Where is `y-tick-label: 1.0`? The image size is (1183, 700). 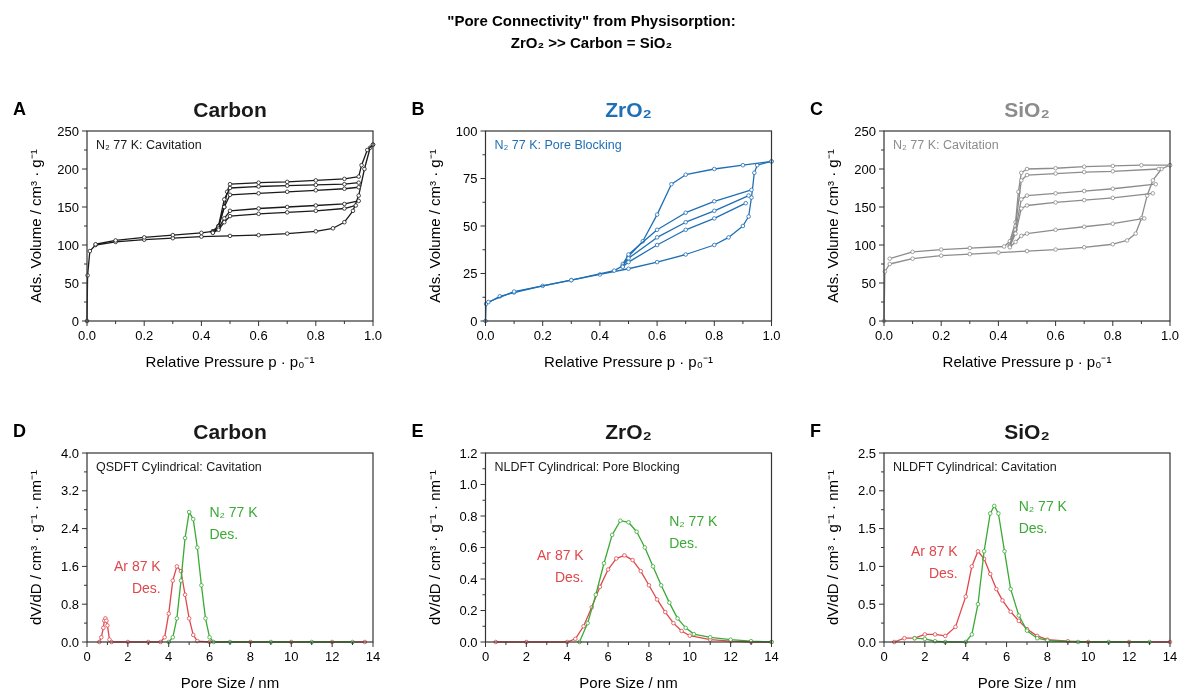 y-tick-label: 1.0 is located at coordinates (866, 566).